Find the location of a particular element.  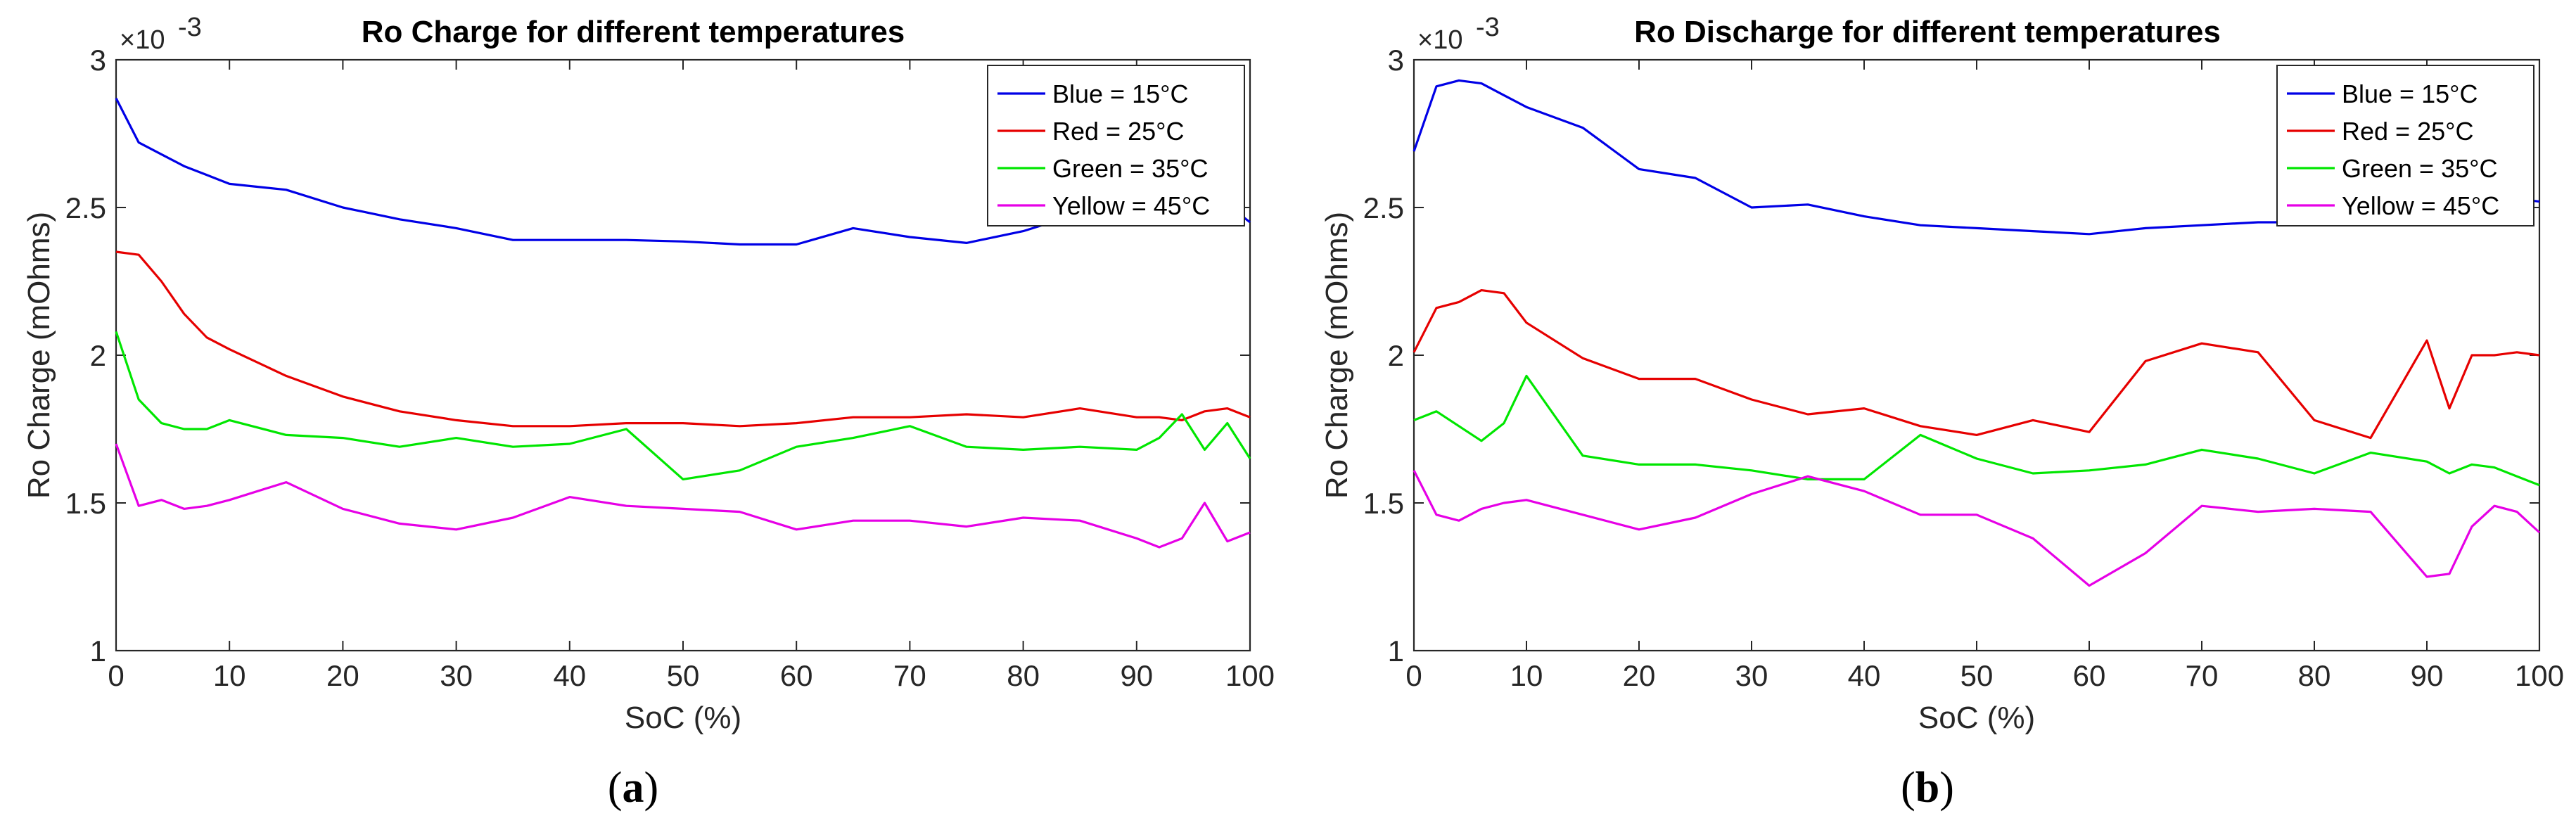

caption-letter: b is located at coordinates (1927, 788).